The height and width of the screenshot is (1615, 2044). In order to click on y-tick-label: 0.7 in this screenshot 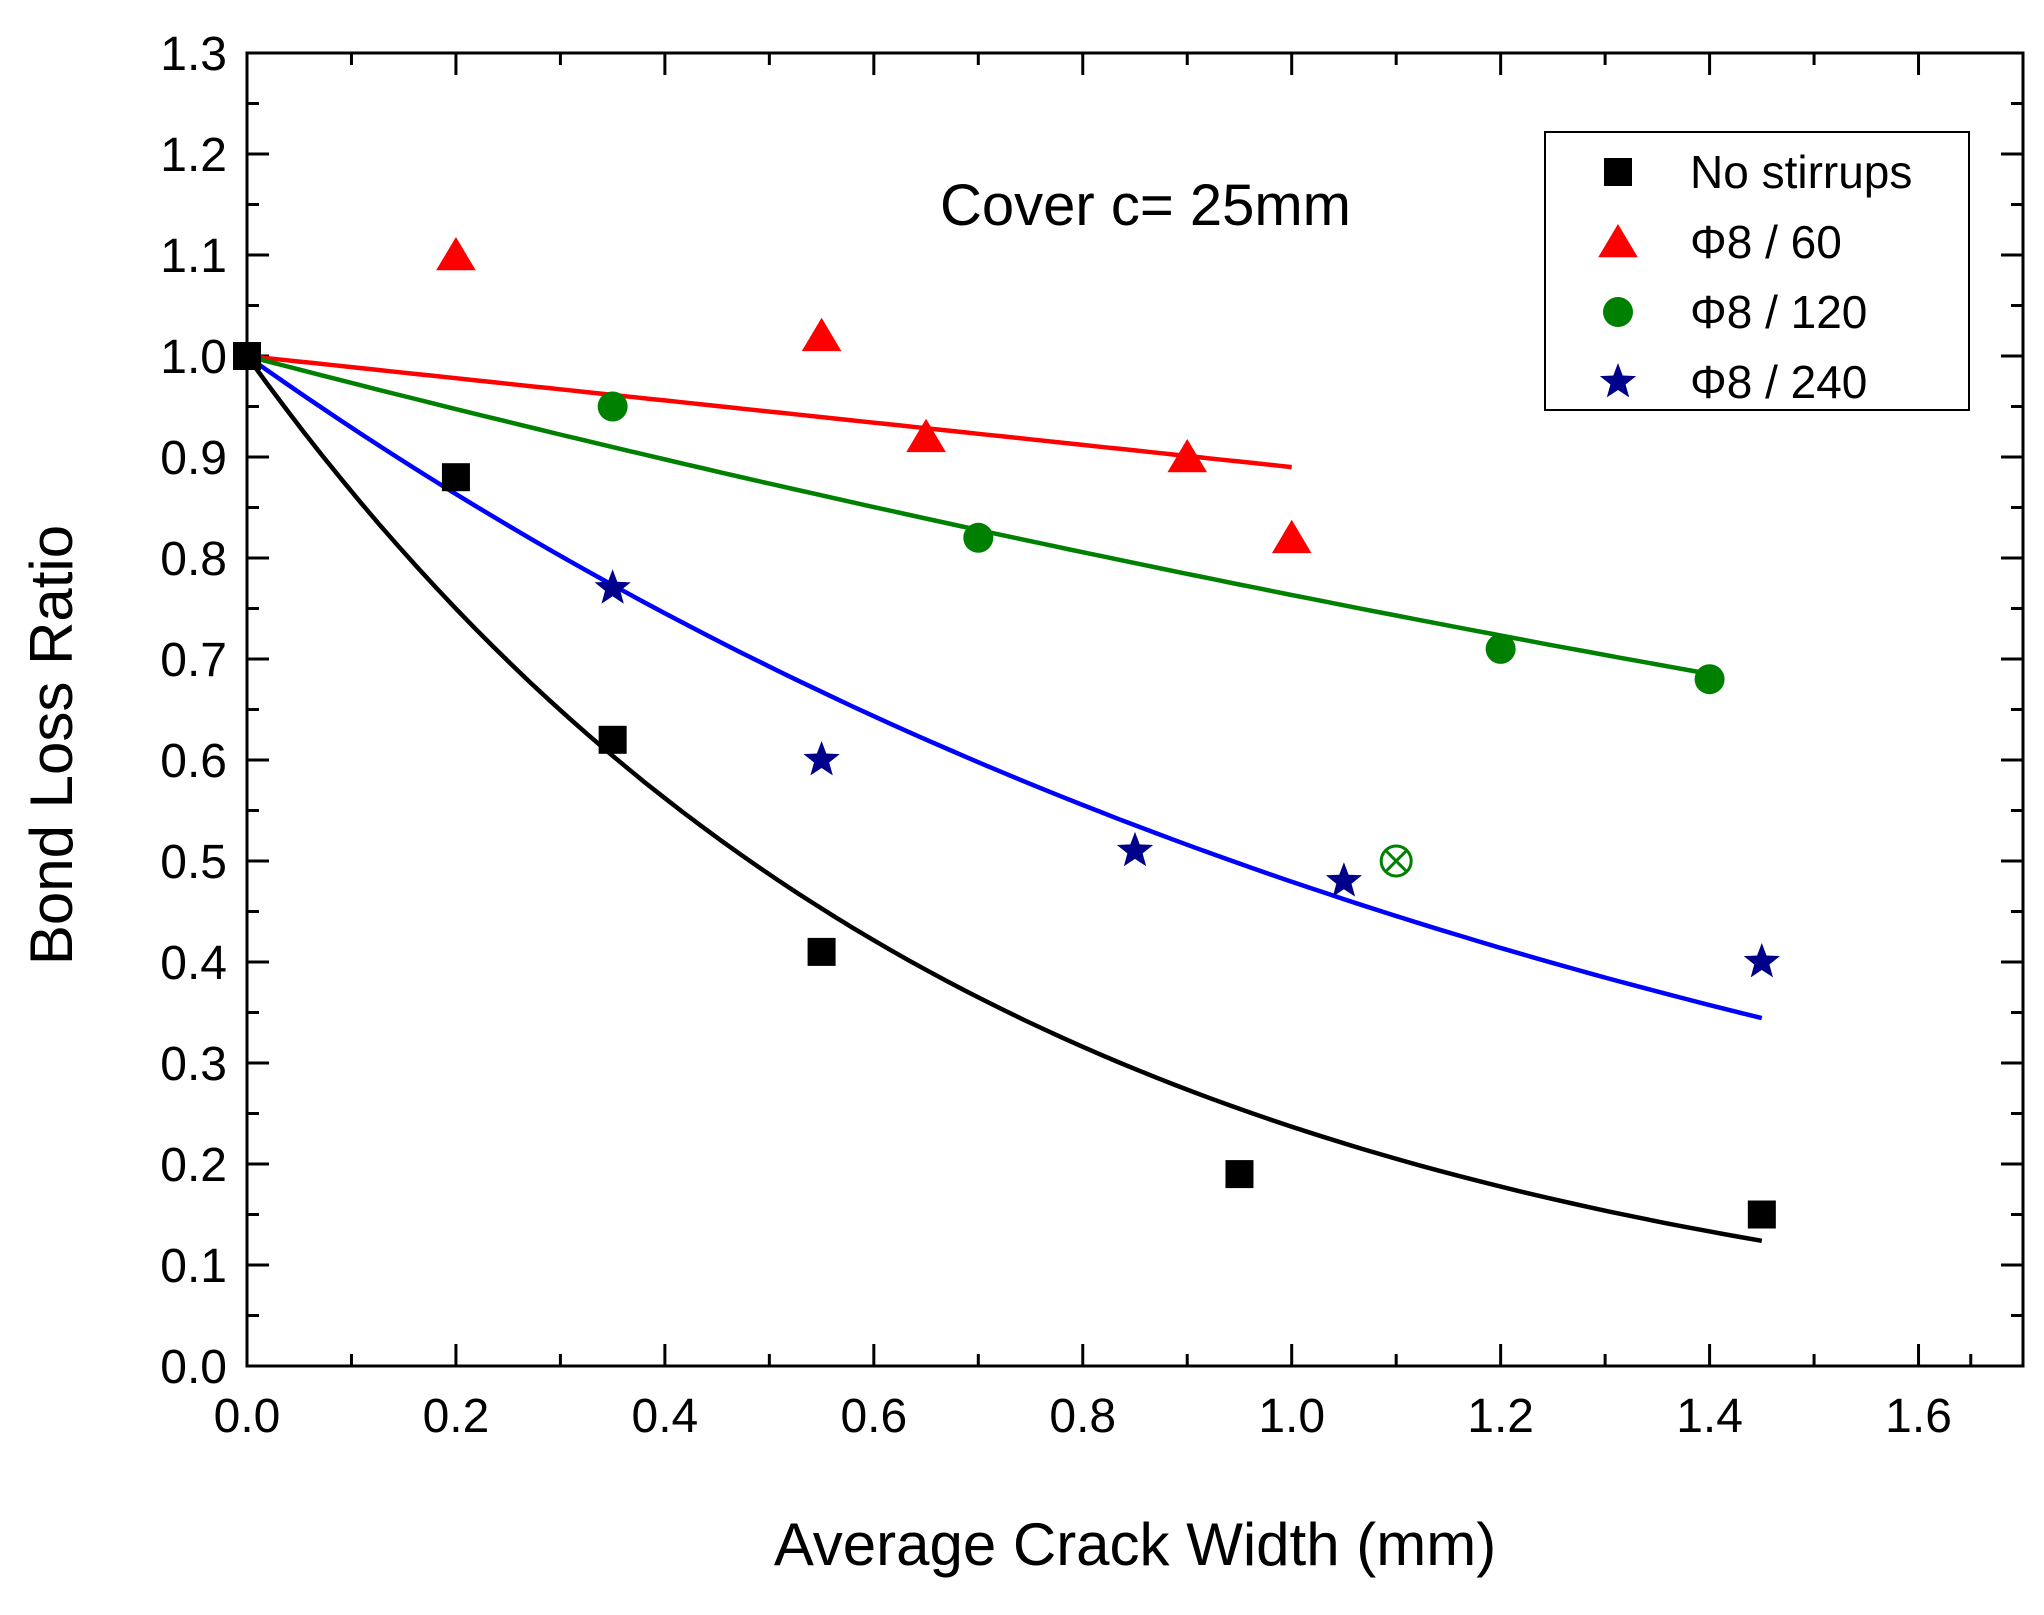, I will do `click(193, 660)`.